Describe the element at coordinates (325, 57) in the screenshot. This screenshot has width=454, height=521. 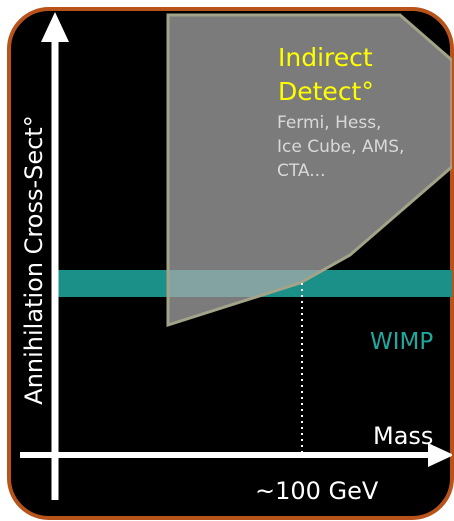
I see `region-title: Indirect` at that location.